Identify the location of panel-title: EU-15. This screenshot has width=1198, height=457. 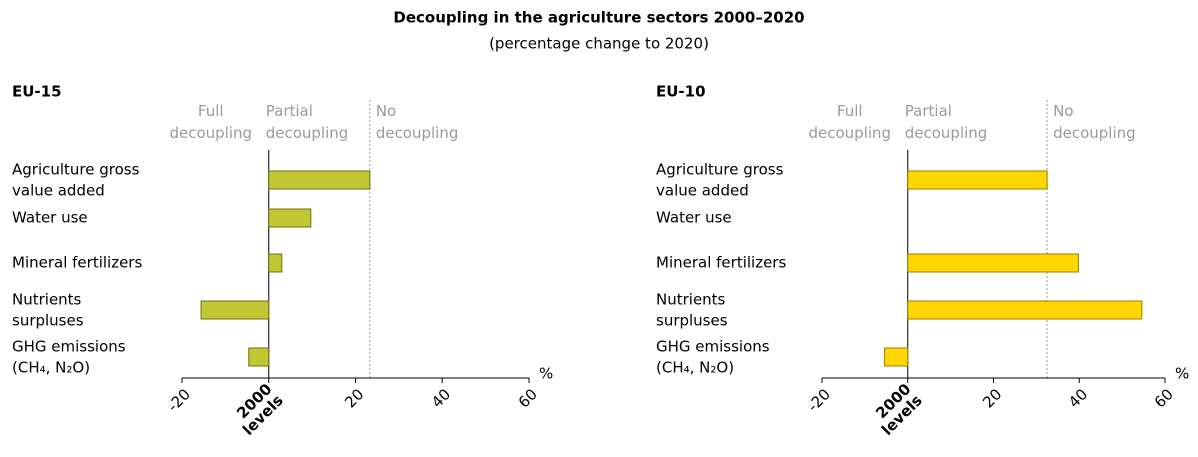
(37, 92).